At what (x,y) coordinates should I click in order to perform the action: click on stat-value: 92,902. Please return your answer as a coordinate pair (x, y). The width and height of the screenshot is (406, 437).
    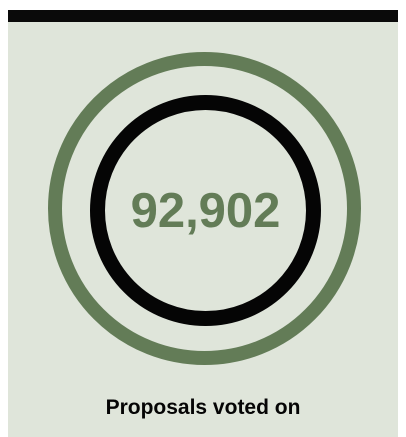
    Looking at the image, I should click on (205, 210).